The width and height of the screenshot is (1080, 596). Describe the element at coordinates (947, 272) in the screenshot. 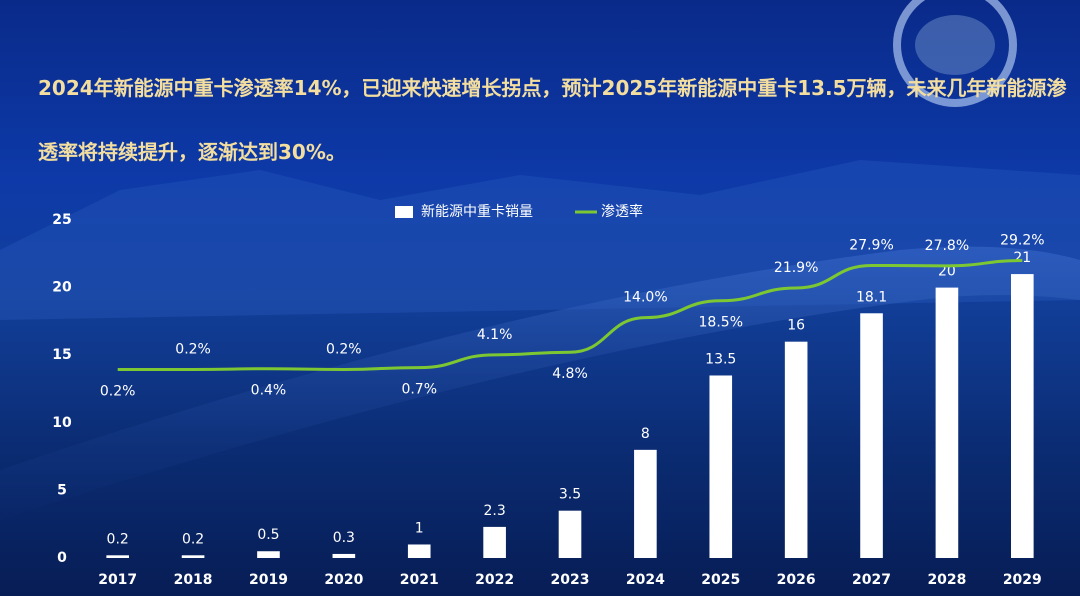

I see `bar-label: 20` at that location.